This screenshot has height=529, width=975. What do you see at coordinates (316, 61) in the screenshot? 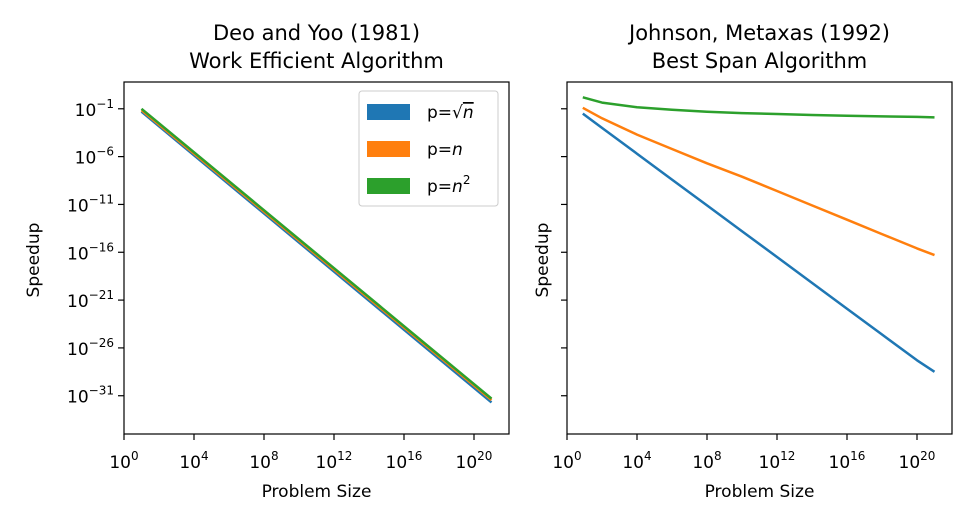
I see `chart-title-line-2: Work Efficient Algorithm` at bounding box center [316, 61].